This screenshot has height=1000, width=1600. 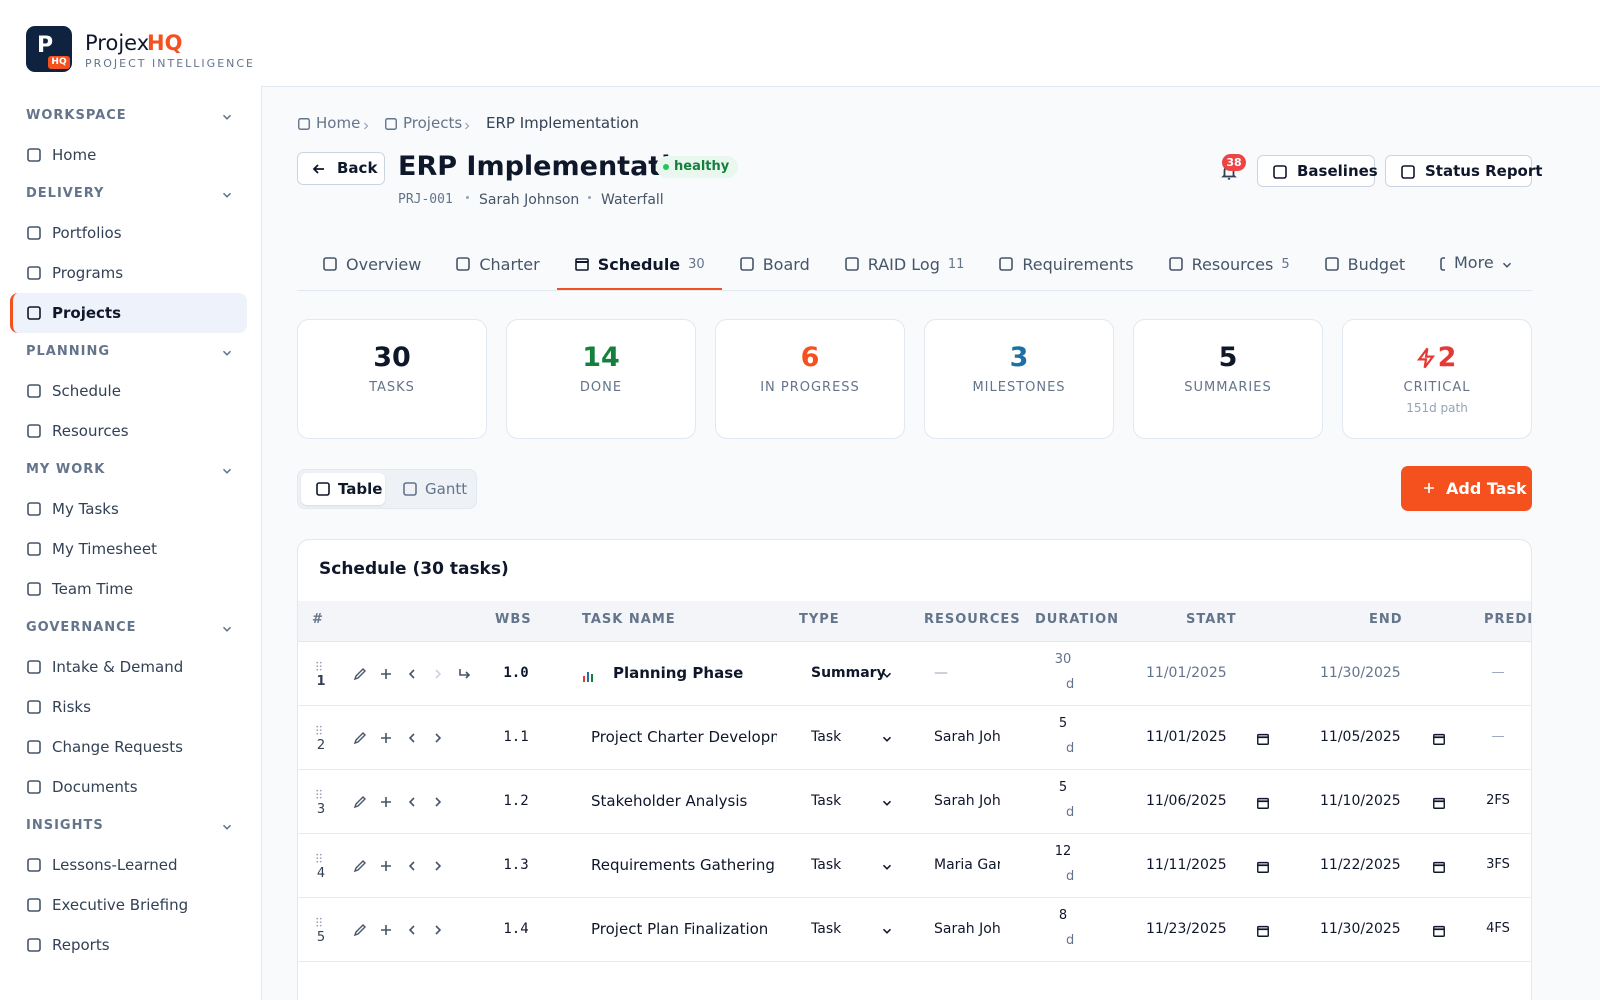 What do you see at coordinates (1234, 162) in the screenshot?
I see `notification-badge: 38` at bounding box center [1234, 162].